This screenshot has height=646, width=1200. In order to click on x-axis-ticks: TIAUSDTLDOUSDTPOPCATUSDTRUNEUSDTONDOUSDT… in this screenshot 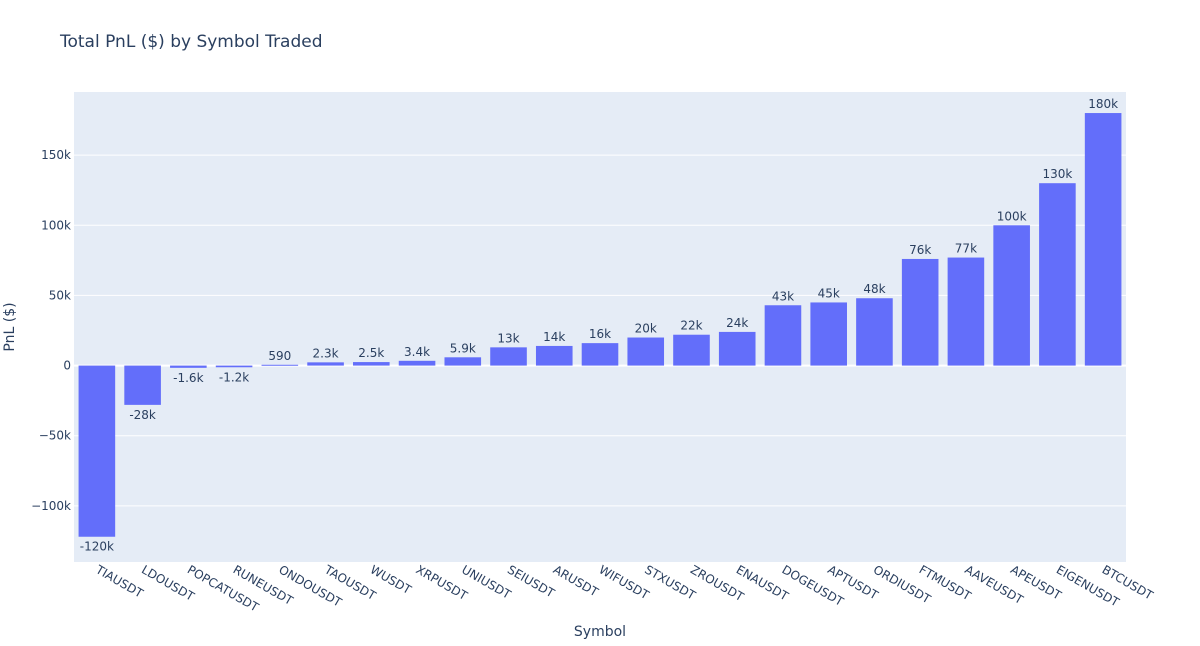, I will do `click(624, 588)`.